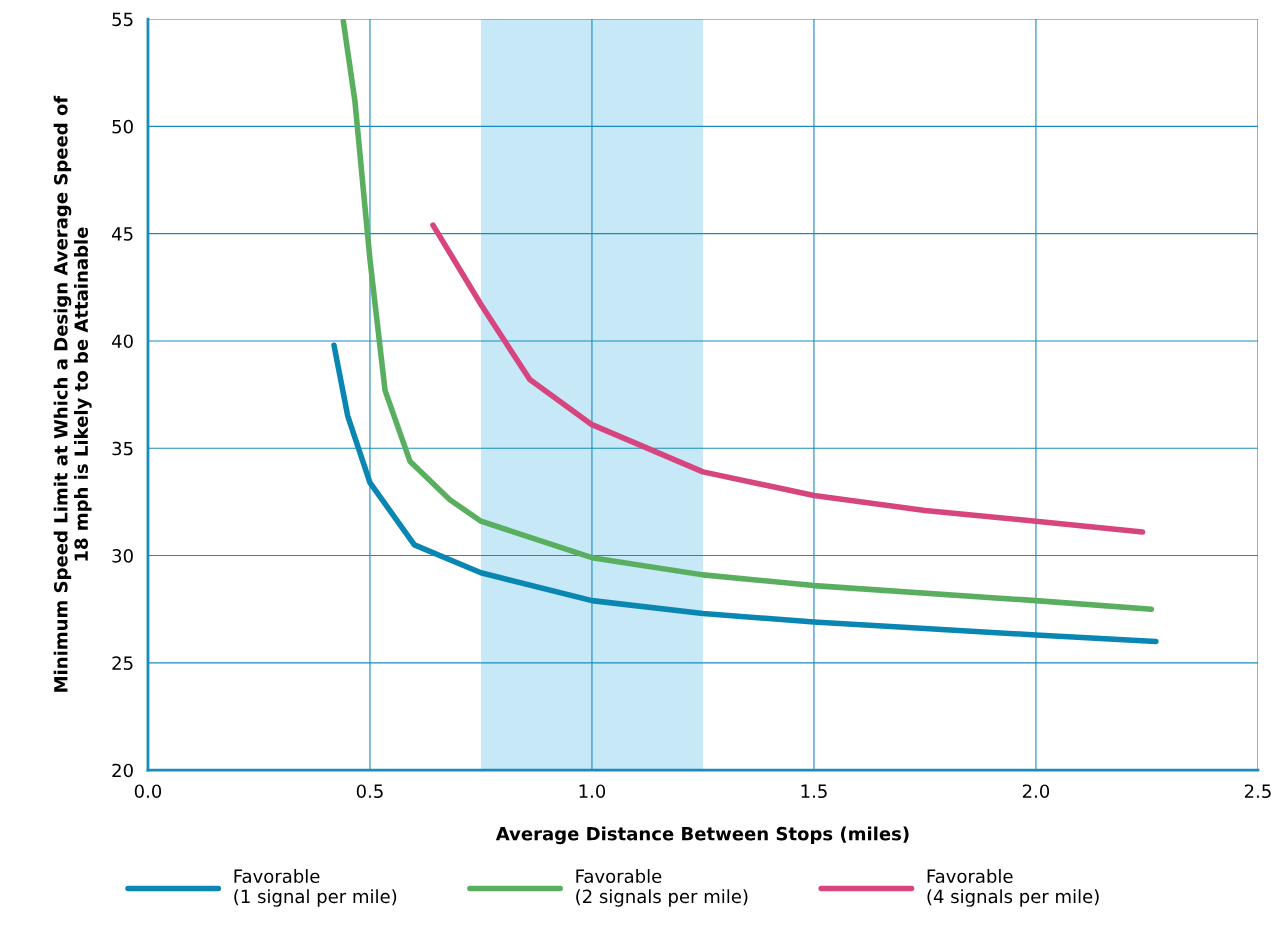  What do you see at coordinates (702, 835) in the screenshot?
I see `x-axis-title: Average Distance Between Stops (miles)` at bounding box center [702, 835].